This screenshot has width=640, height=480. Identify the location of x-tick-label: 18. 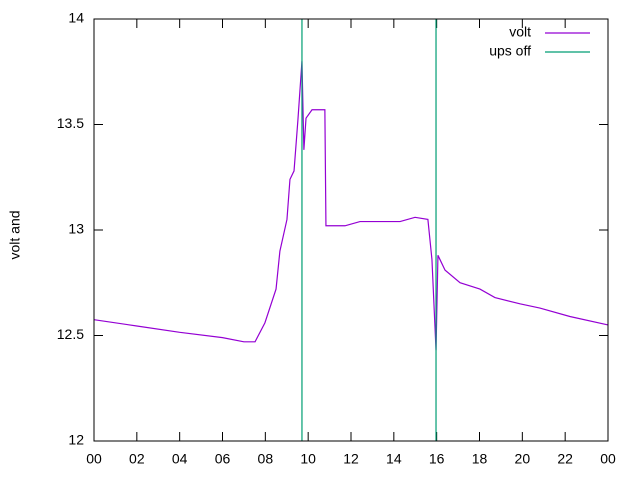
(480, 459).